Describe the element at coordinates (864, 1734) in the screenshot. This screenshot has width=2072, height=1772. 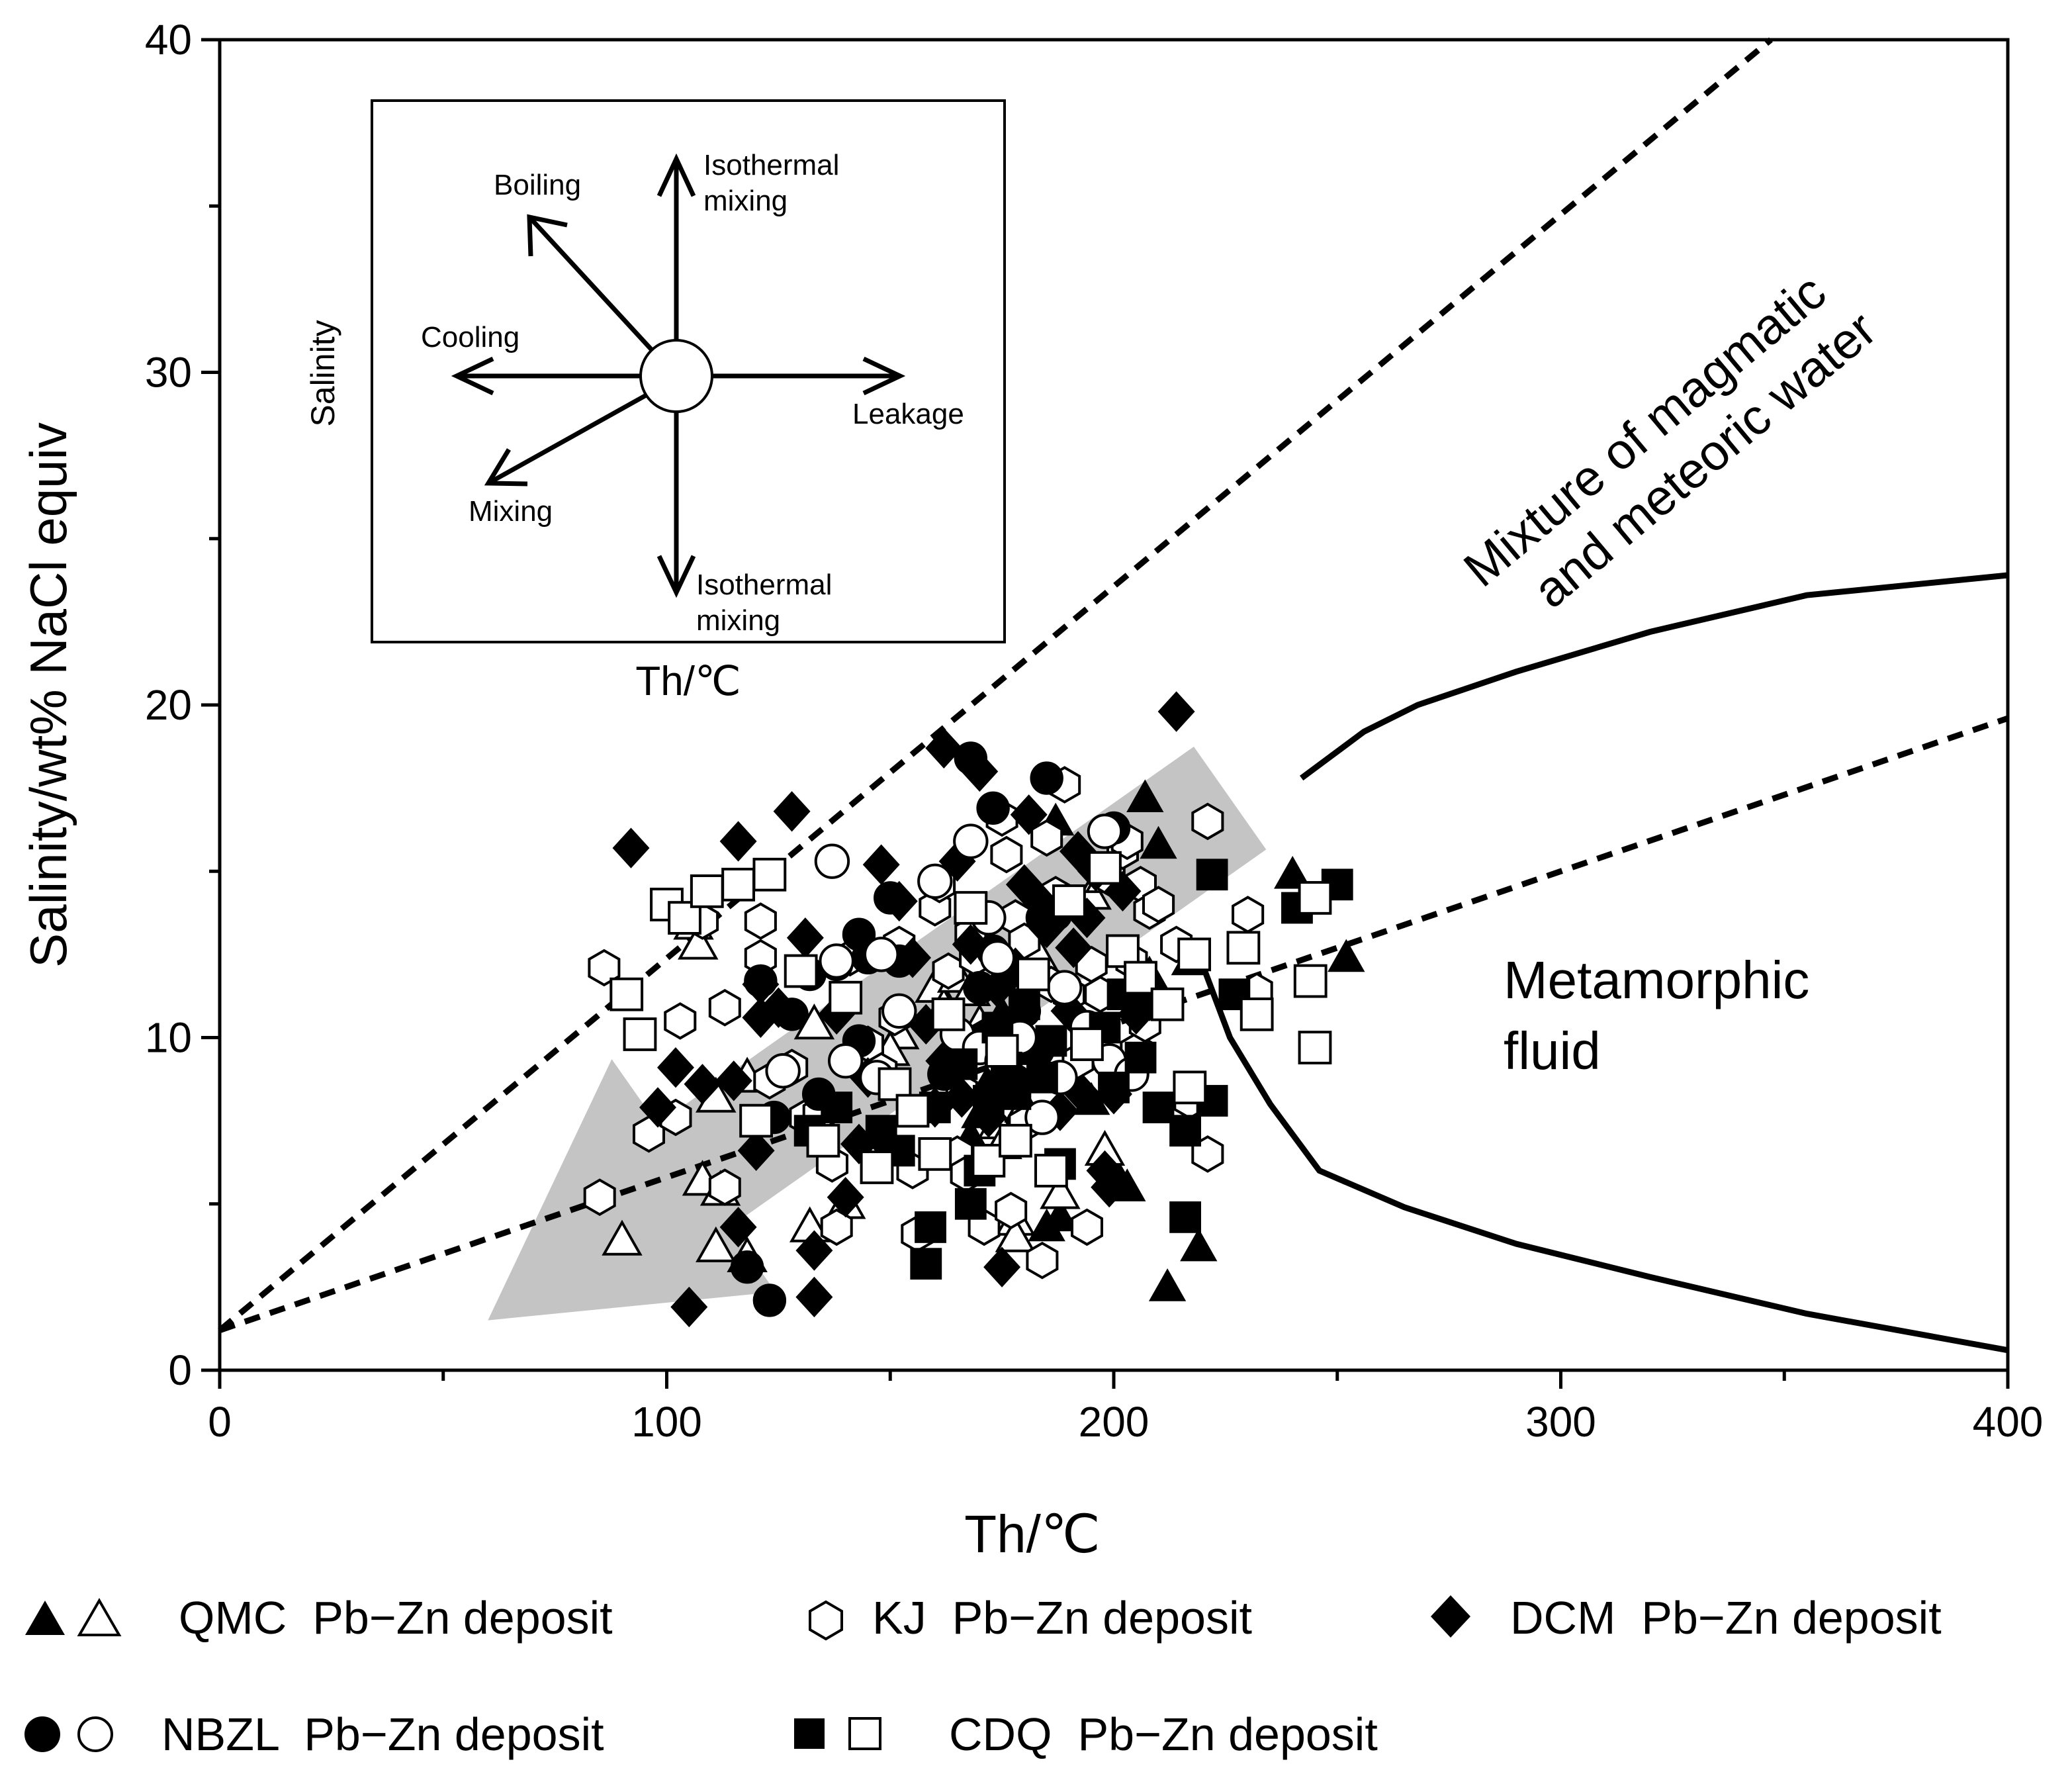
I see `legend-cdq-open-square` at that location.